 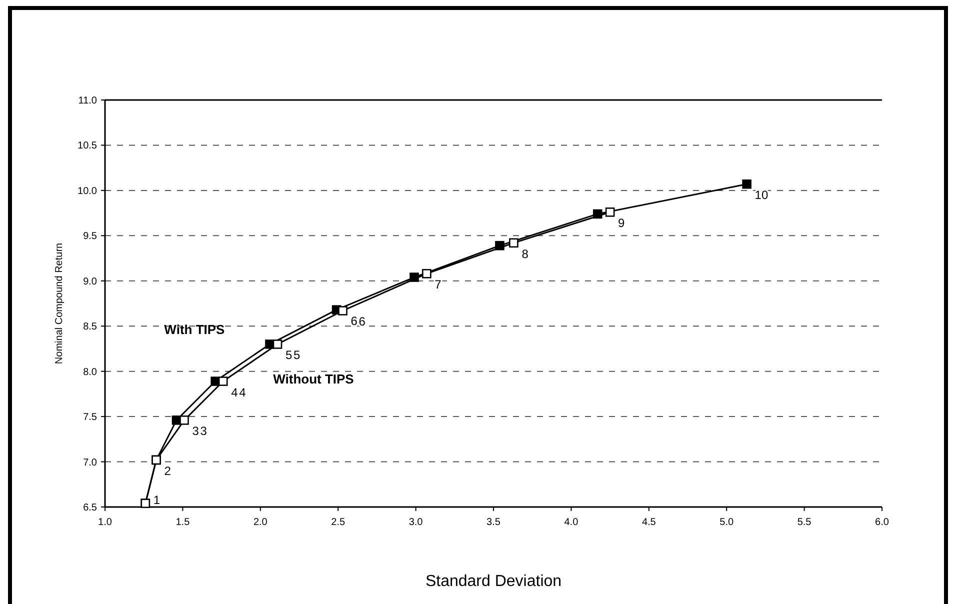 What do you see at coordinates (727, 522) in the screenshot?
I see `x-tick-label: 5.0` at bounding box center [727, 522].